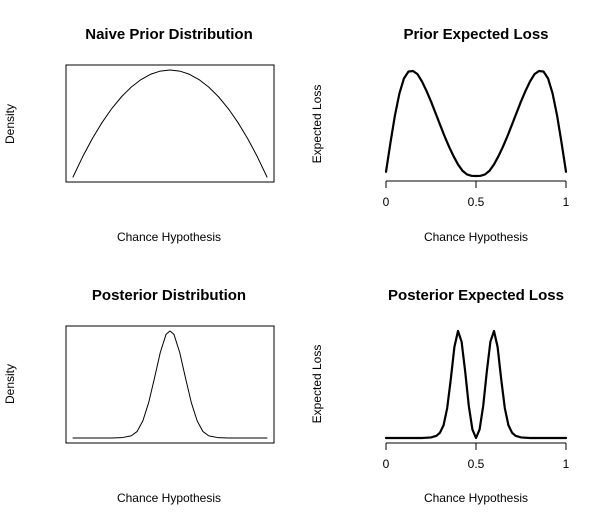 This screenshot has height=528, width=614. Describe the element at coordinates (169, 34) in the screenshot. I see `chart-title: Naive Prior Distribution` at that location.